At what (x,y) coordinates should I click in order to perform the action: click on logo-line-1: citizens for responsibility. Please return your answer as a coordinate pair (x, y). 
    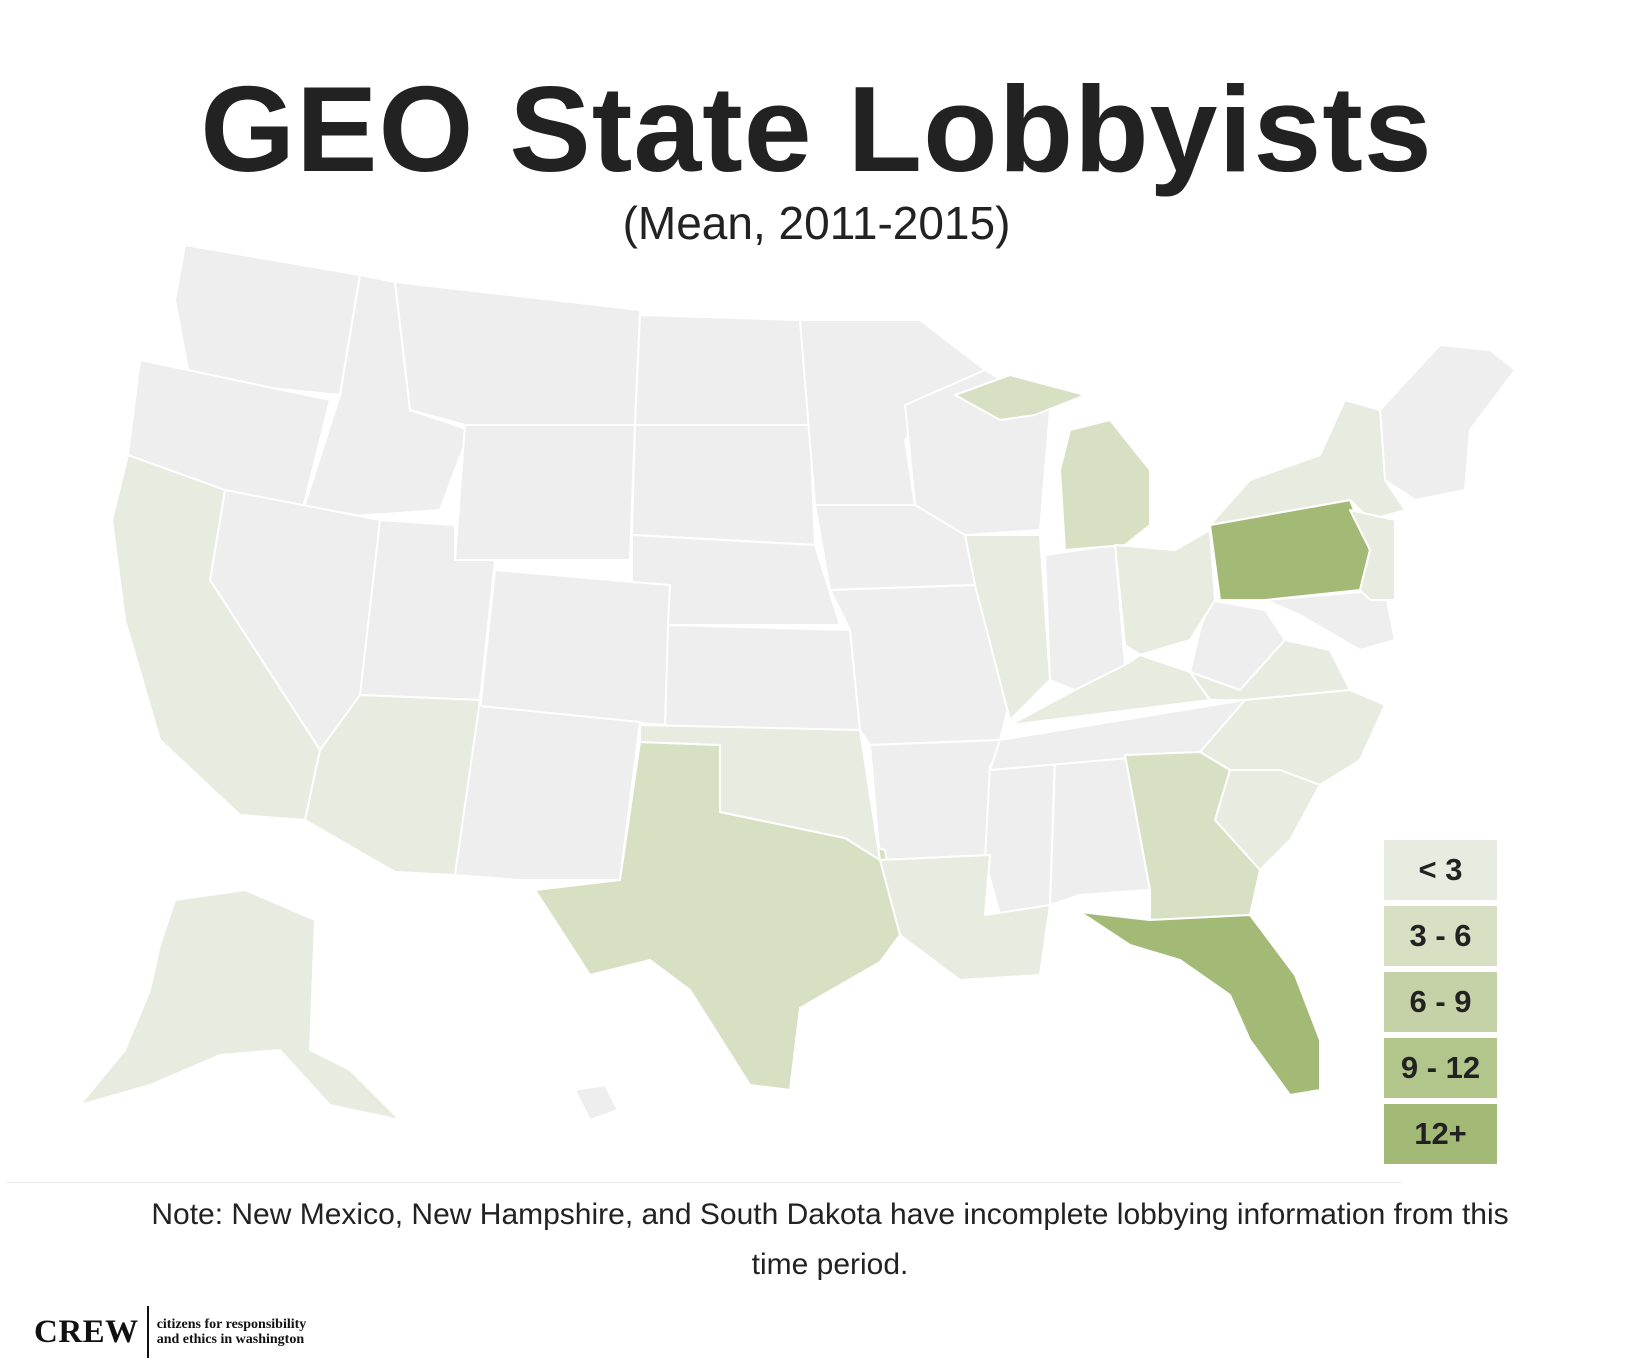
    Looking at the image, I should click on (231, 1324).